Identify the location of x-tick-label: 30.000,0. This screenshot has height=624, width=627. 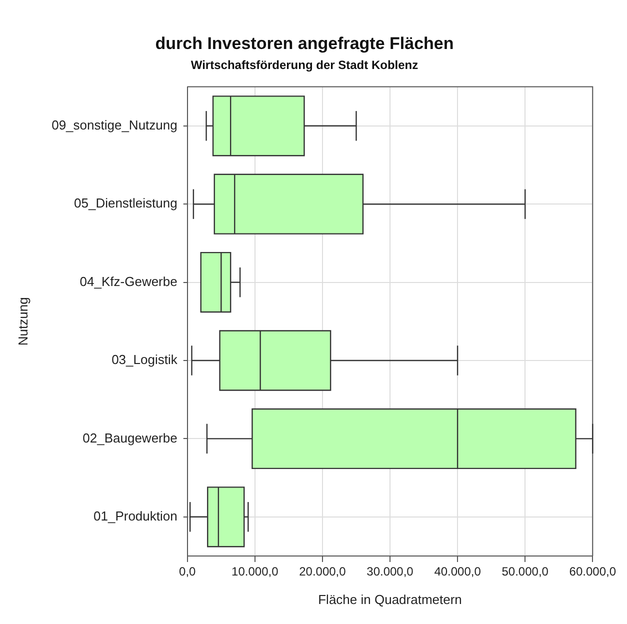
(390, 571).